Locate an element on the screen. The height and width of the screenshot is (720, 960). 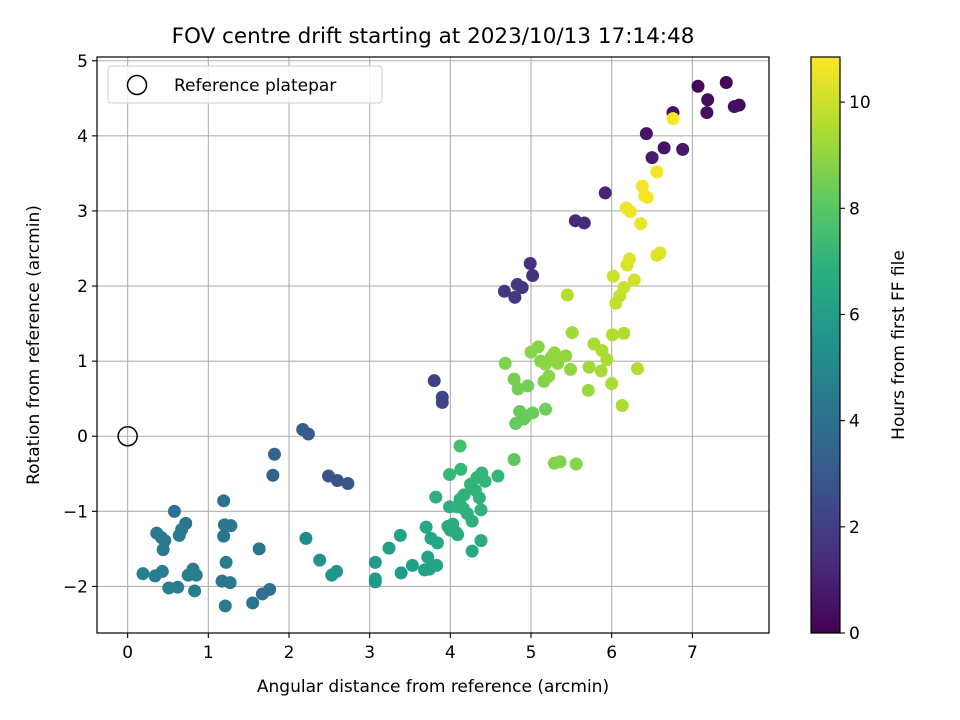
legend-open-circle-marker is located at coordinates (137, 85).